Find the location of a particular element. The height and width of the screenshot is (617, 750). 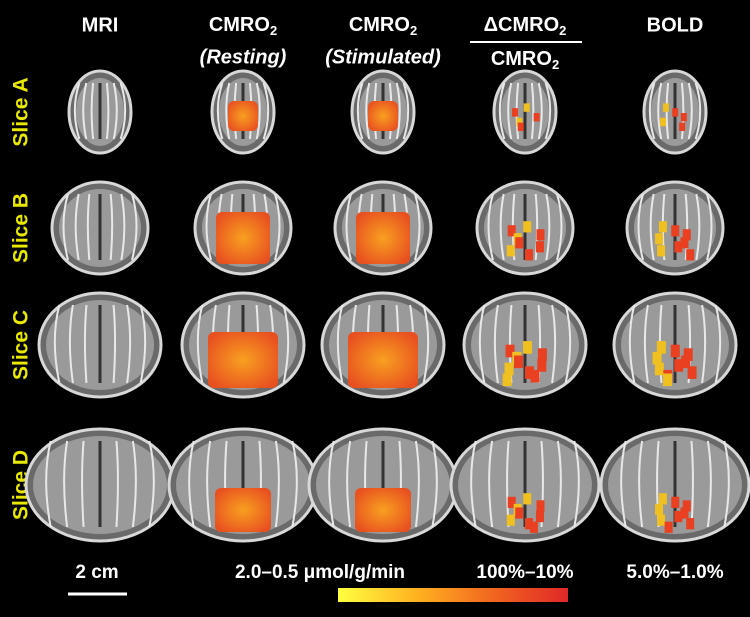

color-bar is located at coordinates (453, 595).